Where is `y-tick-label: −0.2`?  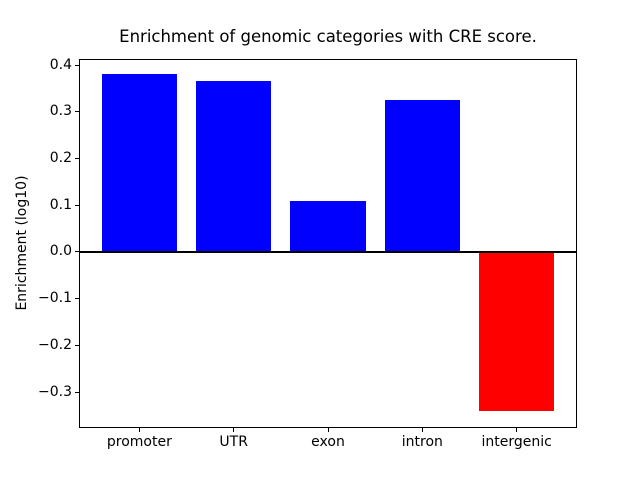
y-tick-label: −0.2 is located at coordinates (55, 344).